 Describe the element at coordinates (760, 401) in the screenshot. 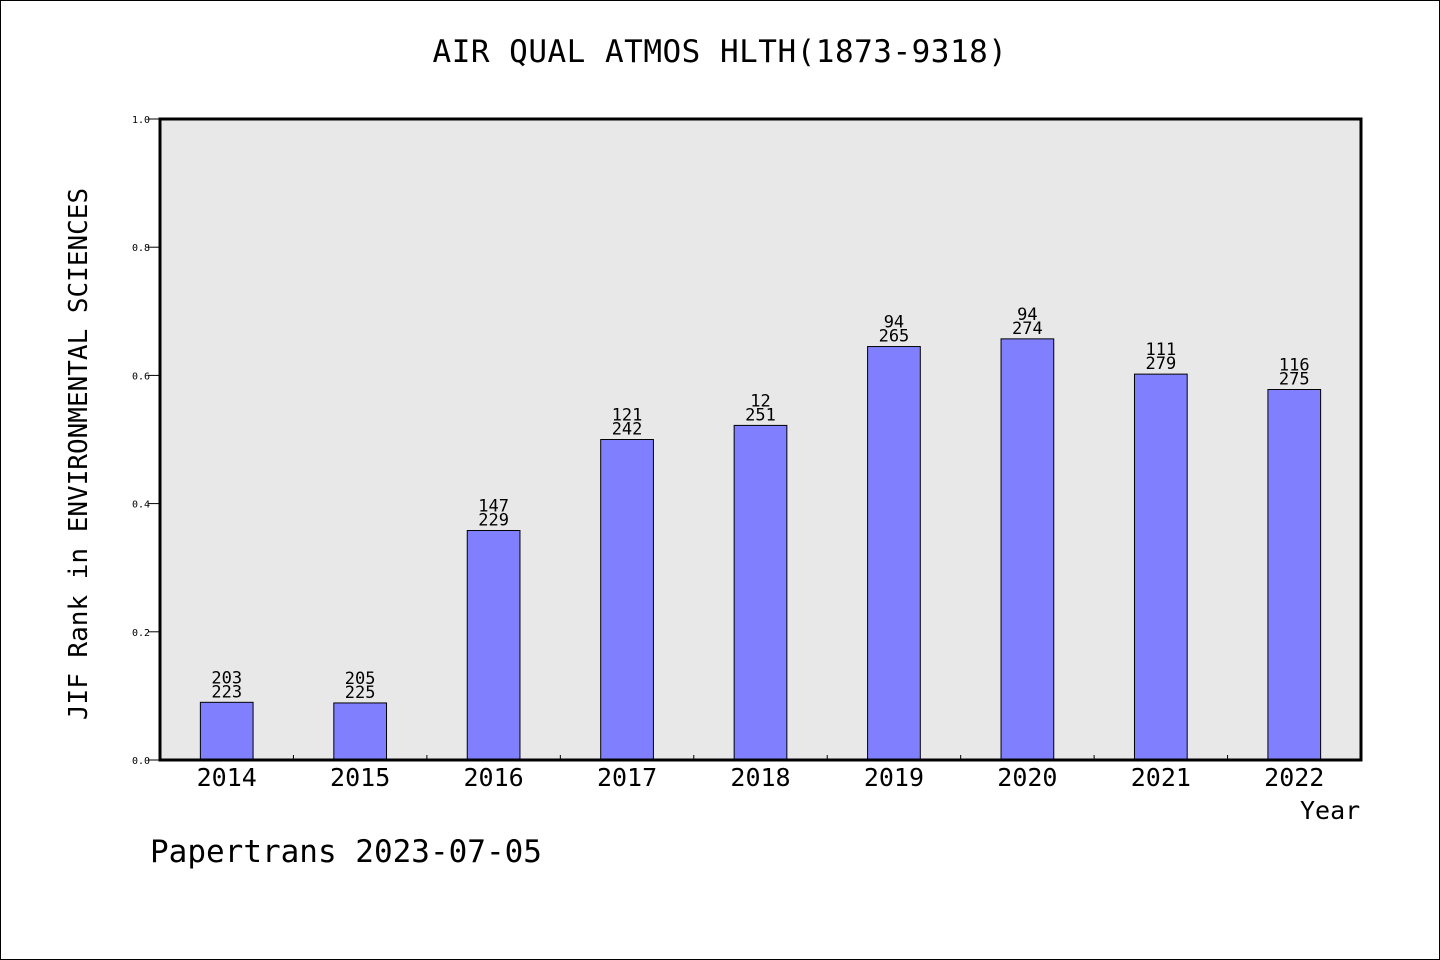

I see `bar-rank-label: 12` at that location.